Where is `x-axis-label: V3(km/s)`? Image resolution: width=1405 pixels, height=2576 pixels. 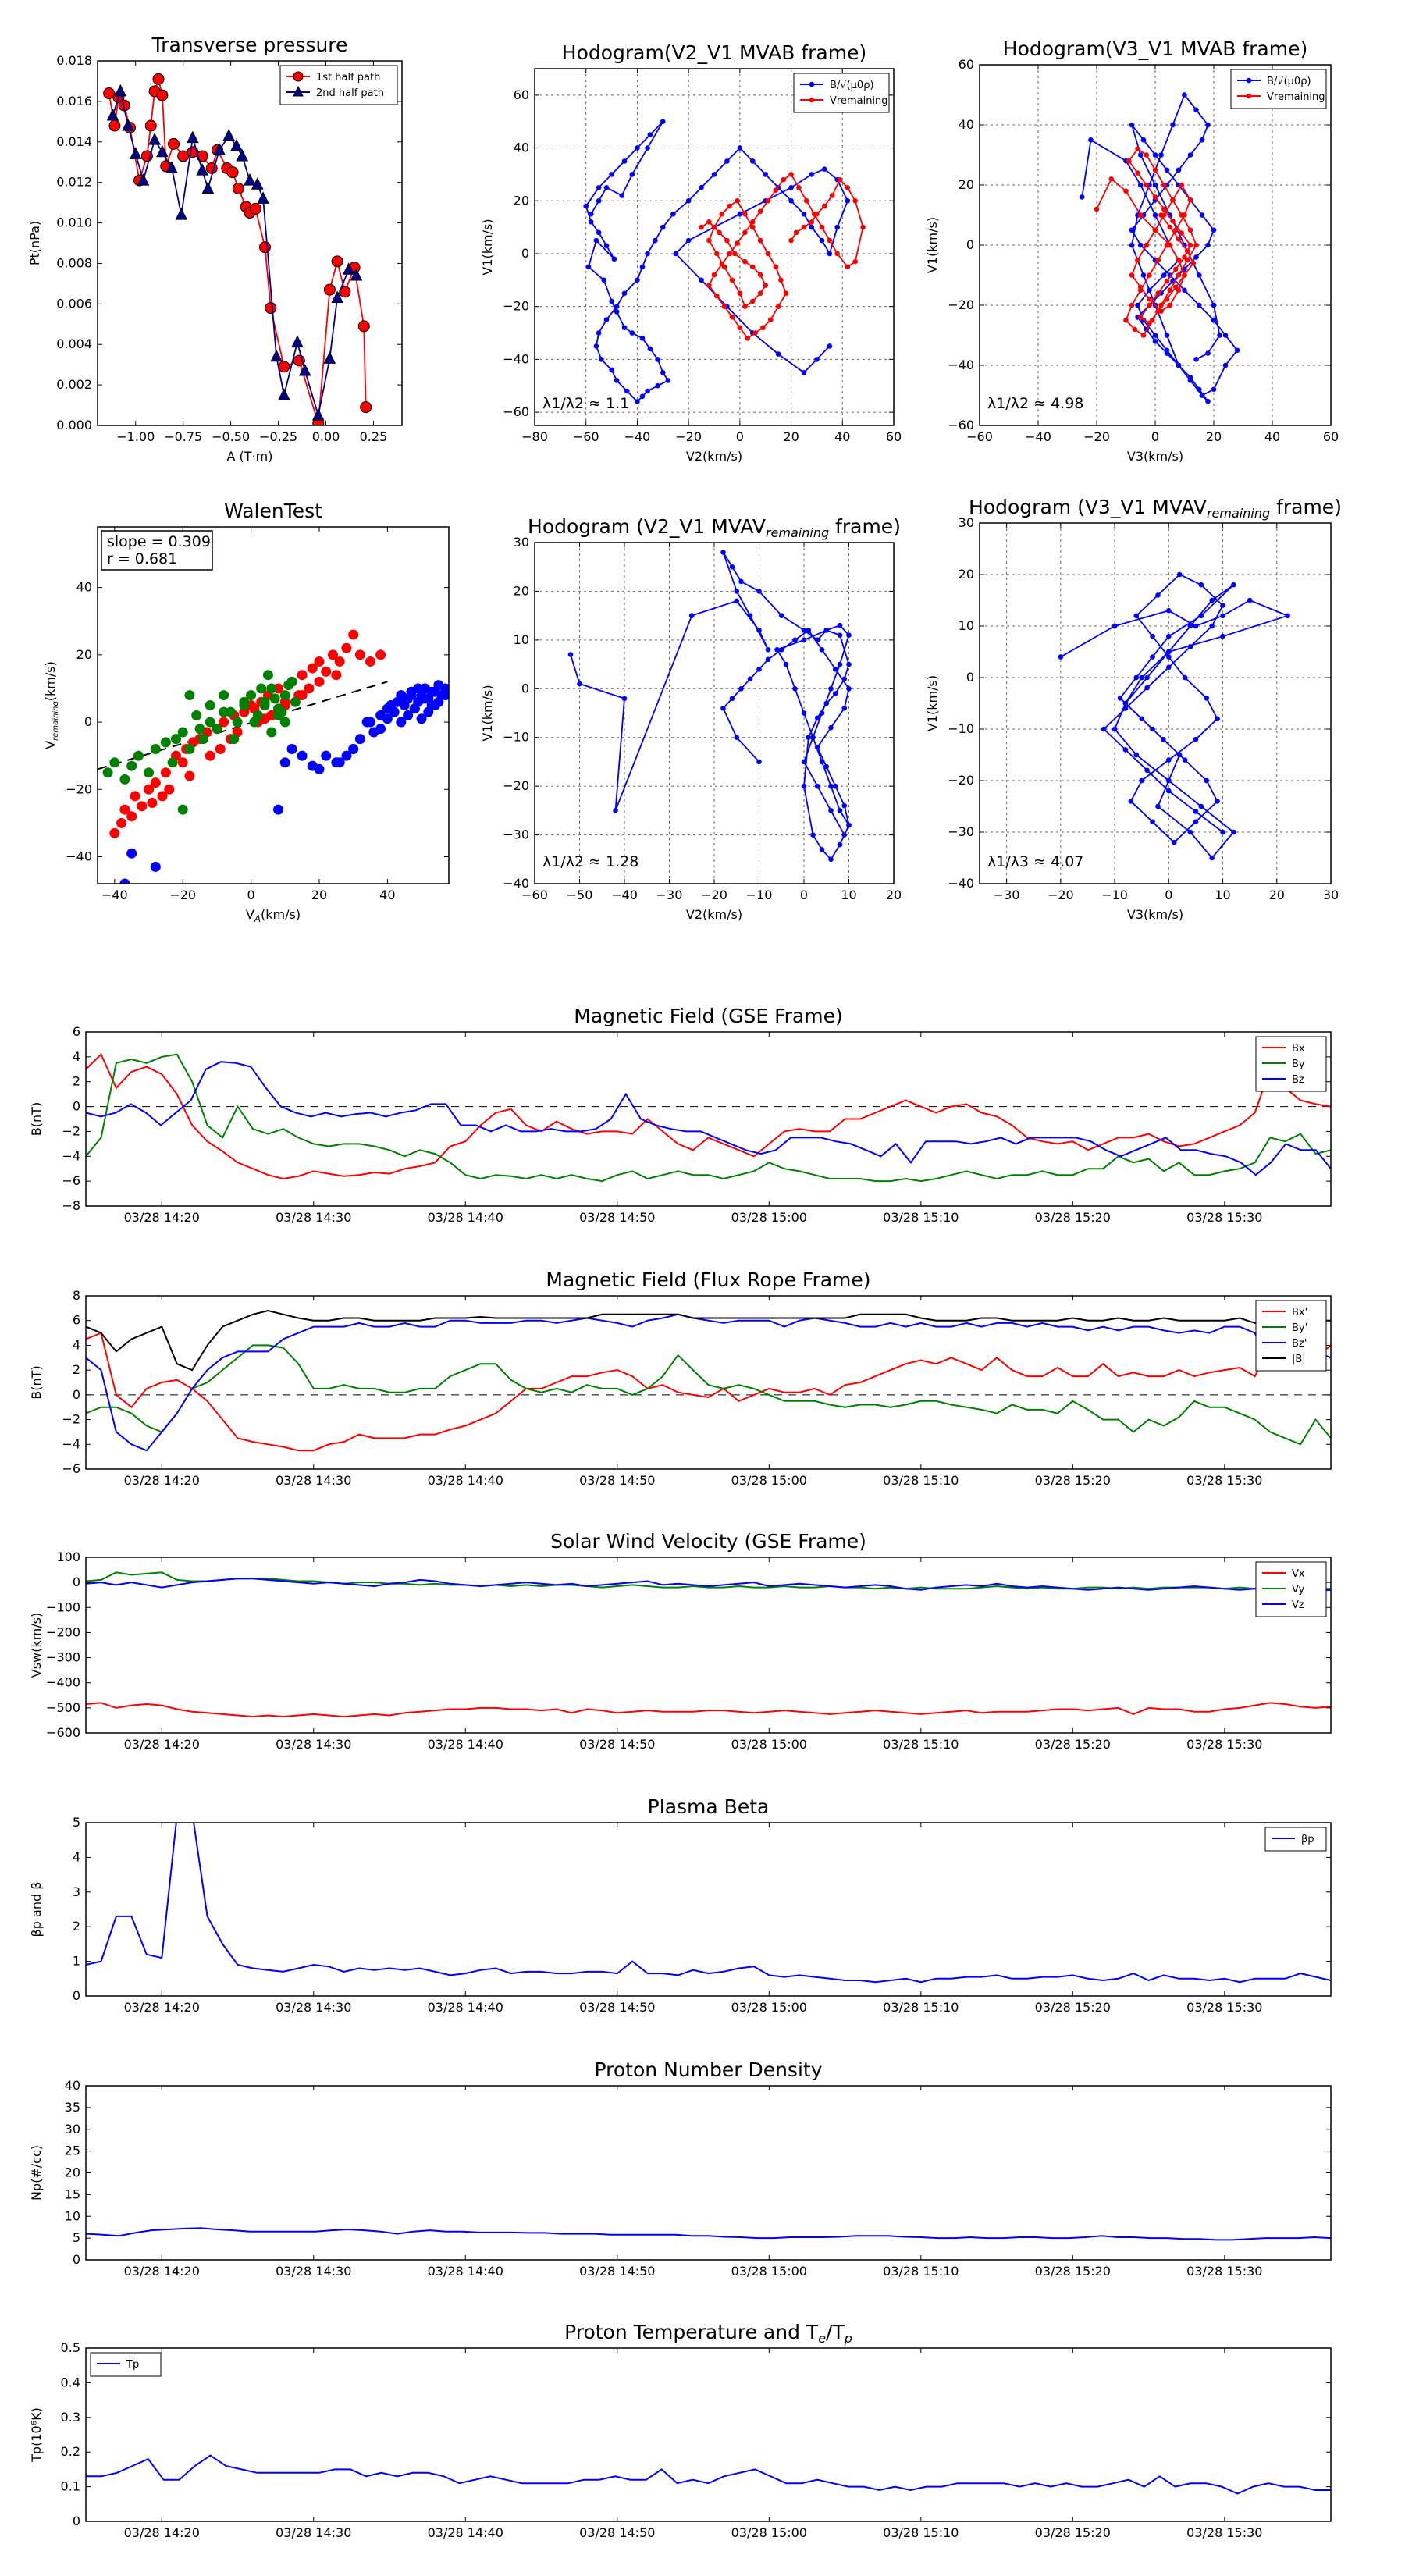
x-axis-label: V3(km/s) is located at coordinates (1155, 456).